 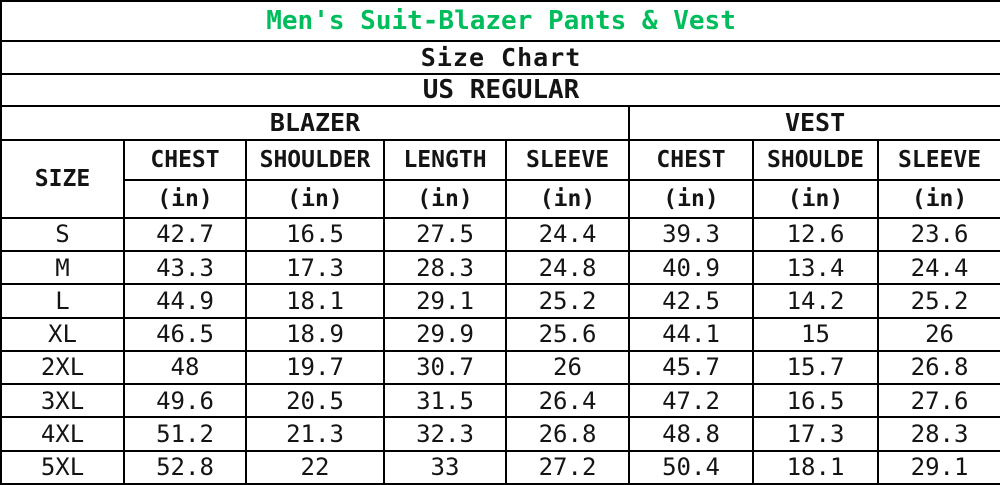 What do you see at coordinates (445, 467) in the screenshot?
I see `measurement-cell: 33` at bounding box center [445, 467].